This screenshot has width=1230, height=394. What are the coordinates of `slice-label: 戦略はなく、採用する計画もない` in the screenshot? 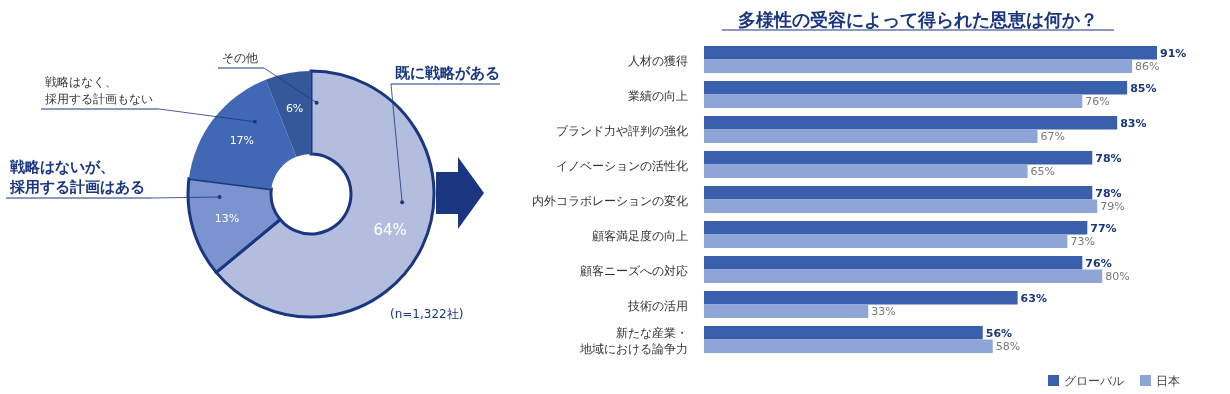 It's located at (99, 90).